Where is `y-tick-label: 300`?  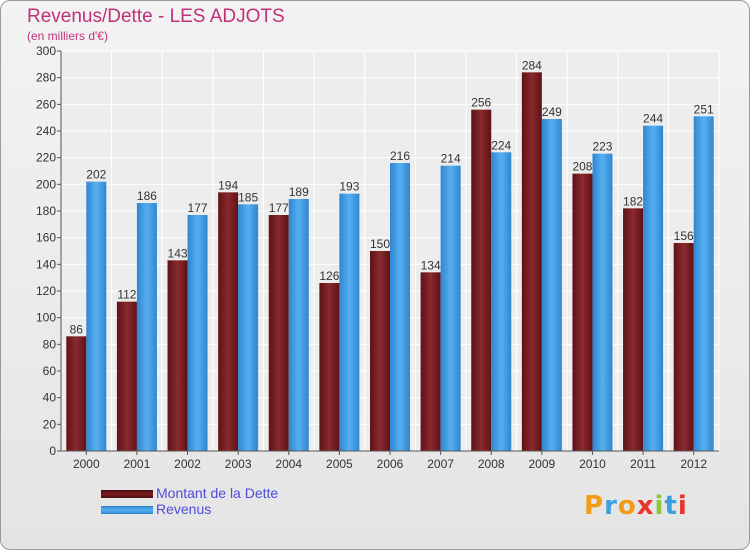 y-tick-label: 300 is located at coordinates (46, 51).